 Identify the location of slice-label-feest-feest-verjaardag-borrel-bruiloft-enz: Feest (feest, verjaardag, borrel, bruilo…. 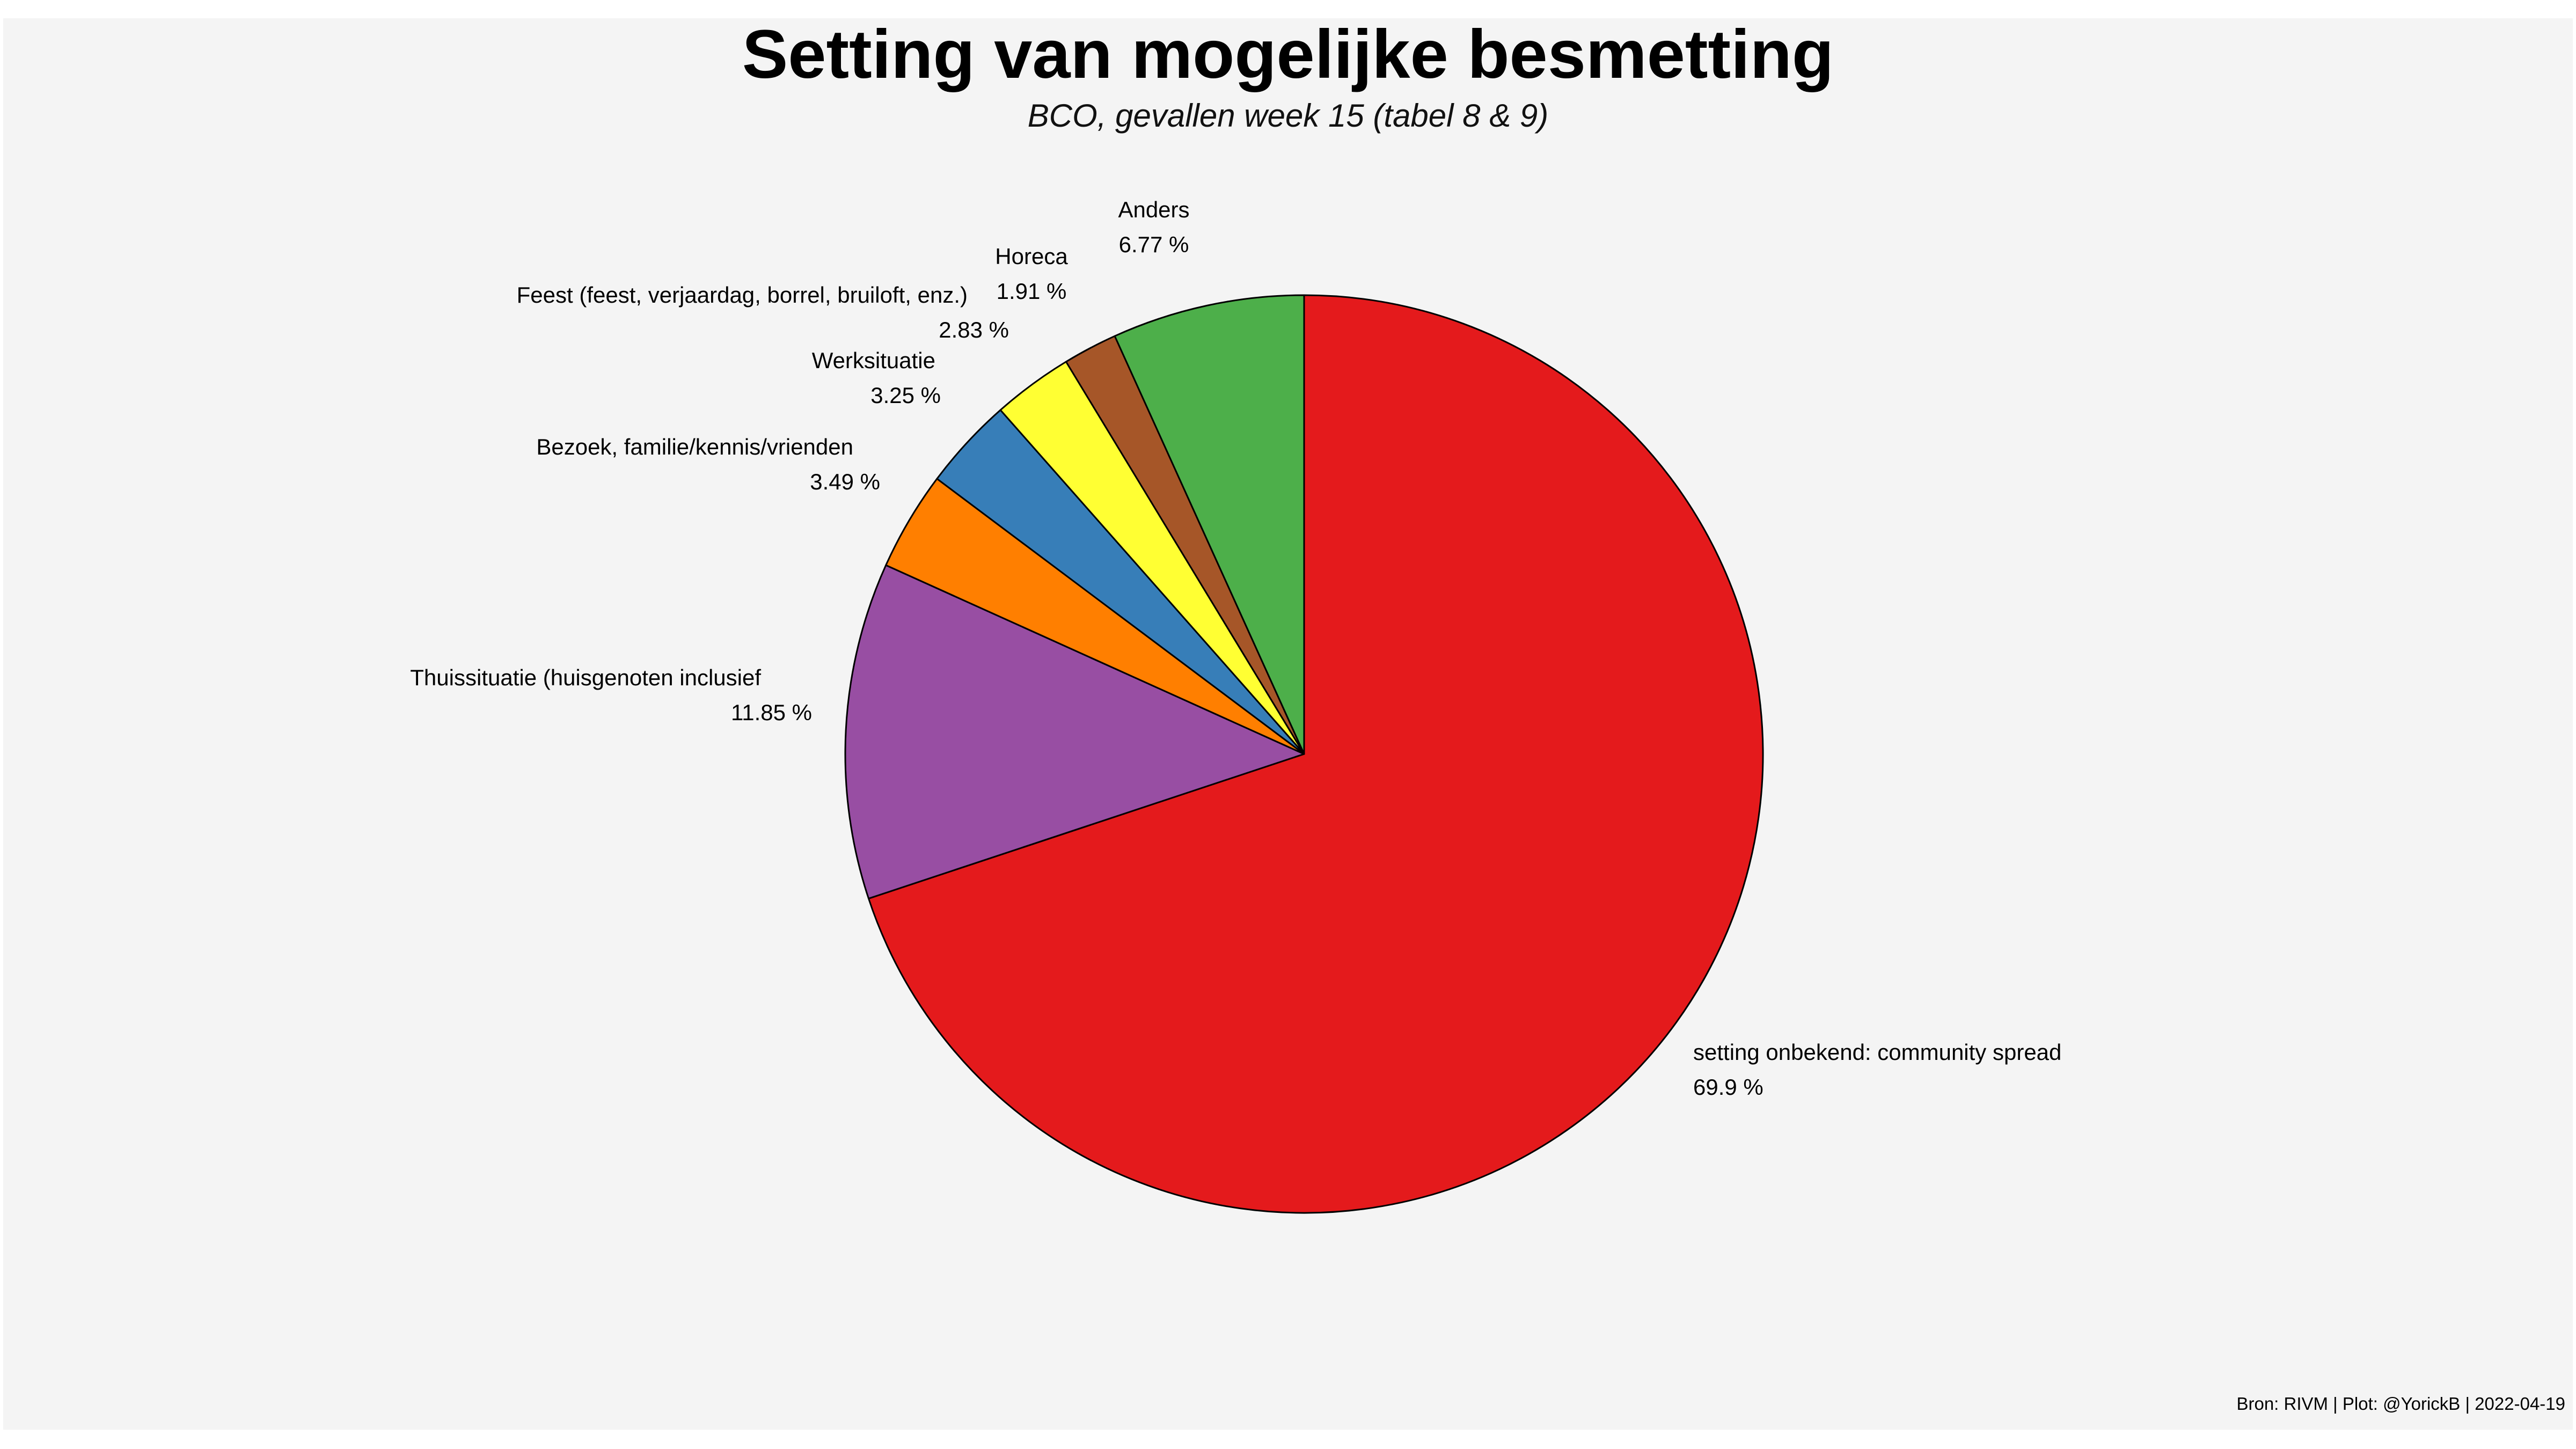
(742, 295).